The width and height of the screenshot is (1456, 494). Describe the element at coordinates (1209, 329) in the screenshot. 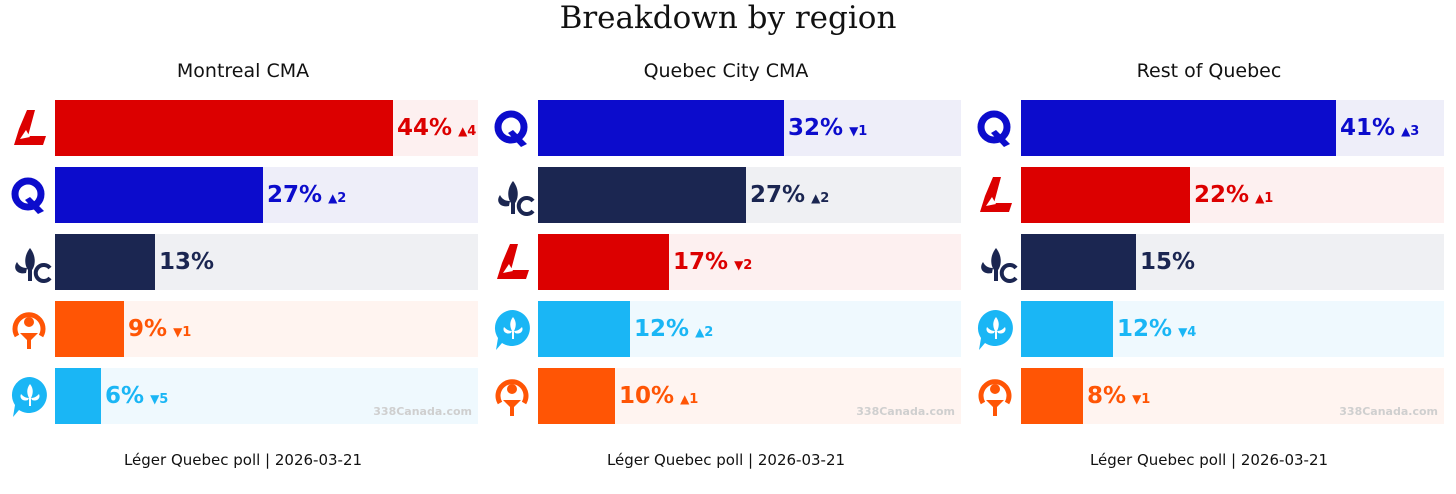

I see `bar-row: 12% ▼4` at that location.